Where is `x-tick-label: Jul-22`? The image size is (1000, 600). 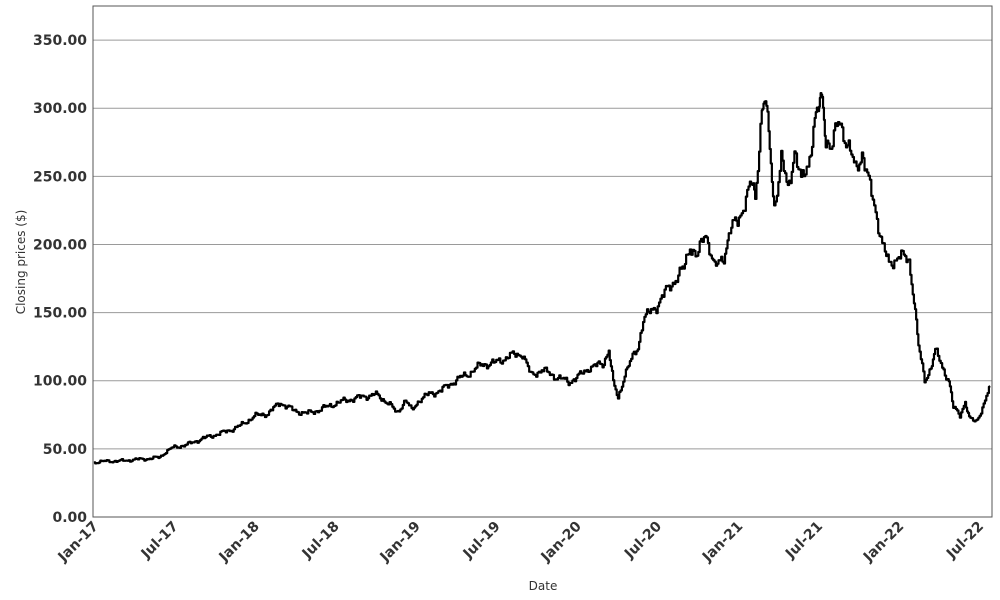 x-tick-label: Jul-22 is located at coordinates (965, 541).